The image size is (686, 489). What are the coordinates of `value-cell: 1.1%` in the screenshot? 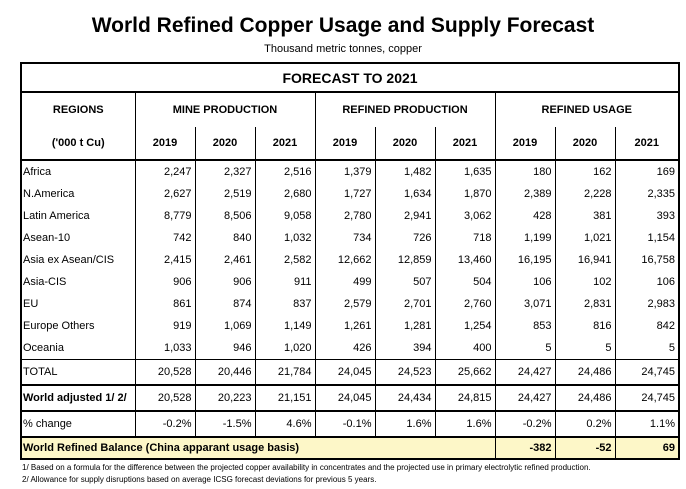 It's located at (647, 423).